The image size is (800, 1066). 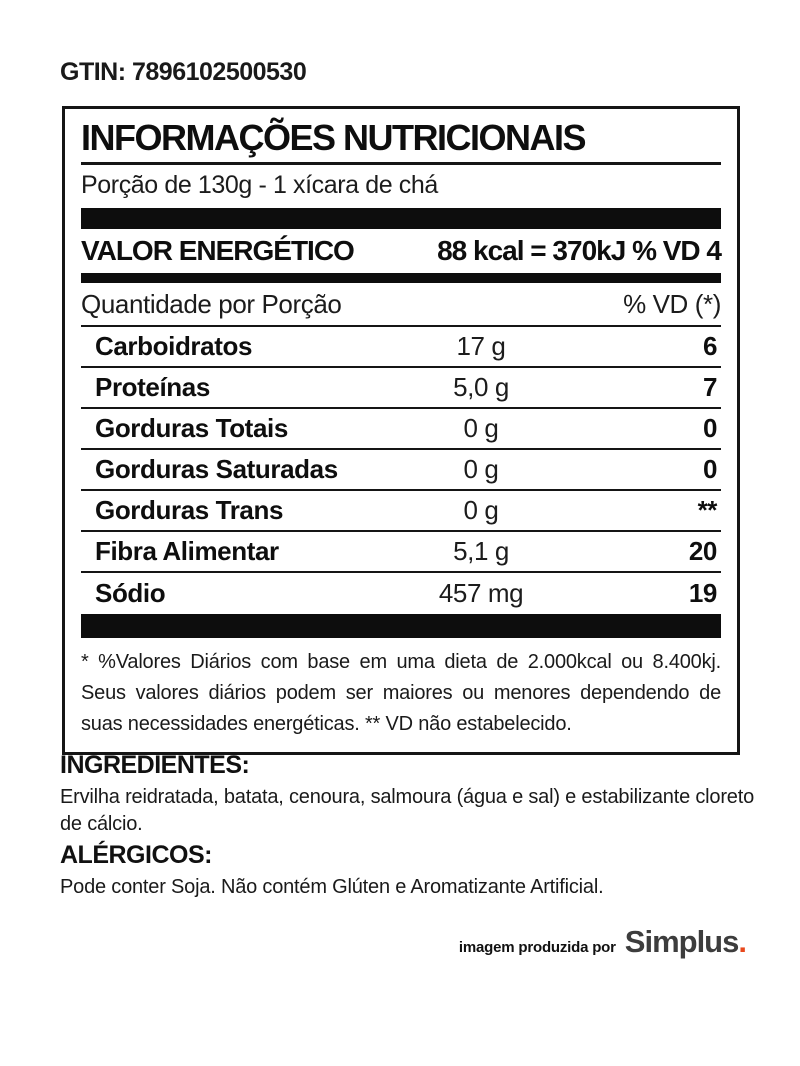 What do you see at coordinates (218, 250) in the screenshot?
I see `energy-label: VALOR ENERGÉTICO` at bounding box center [218, 250].